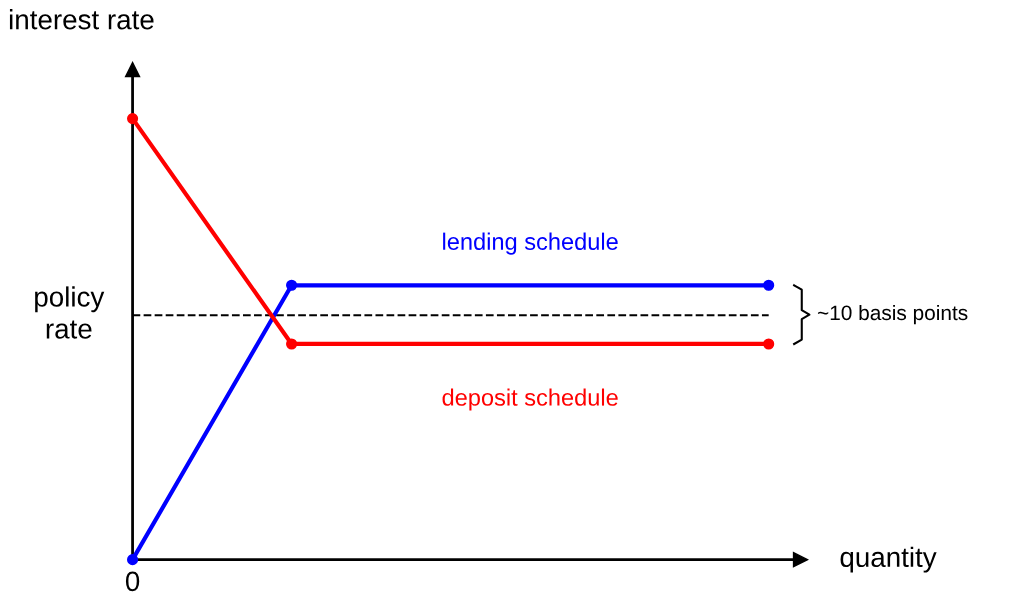 This screenshot has height=605, width=1012. Describe the element at coordinates (892, 314) in the screenshot. I see `text: ~10 basis points` at that location.